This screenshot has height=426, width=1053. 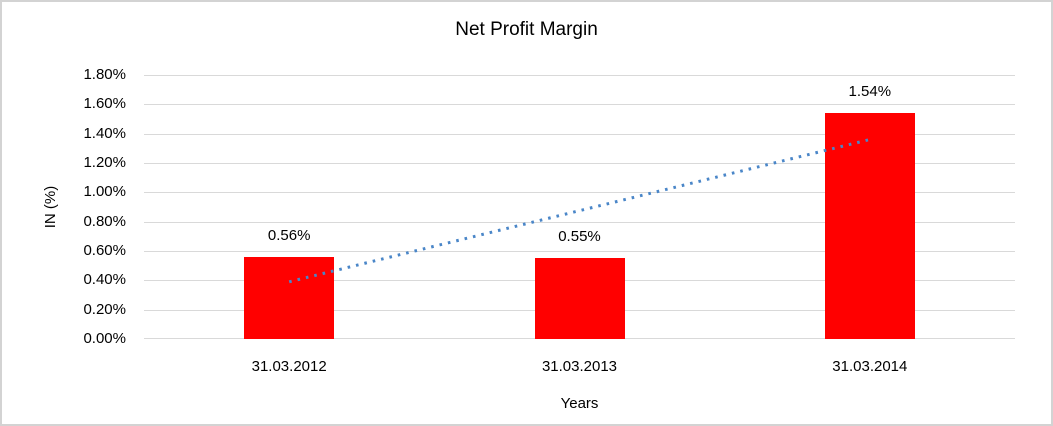 I want to click on y-tick-label: 0.00%, so click(x=104, y=338).